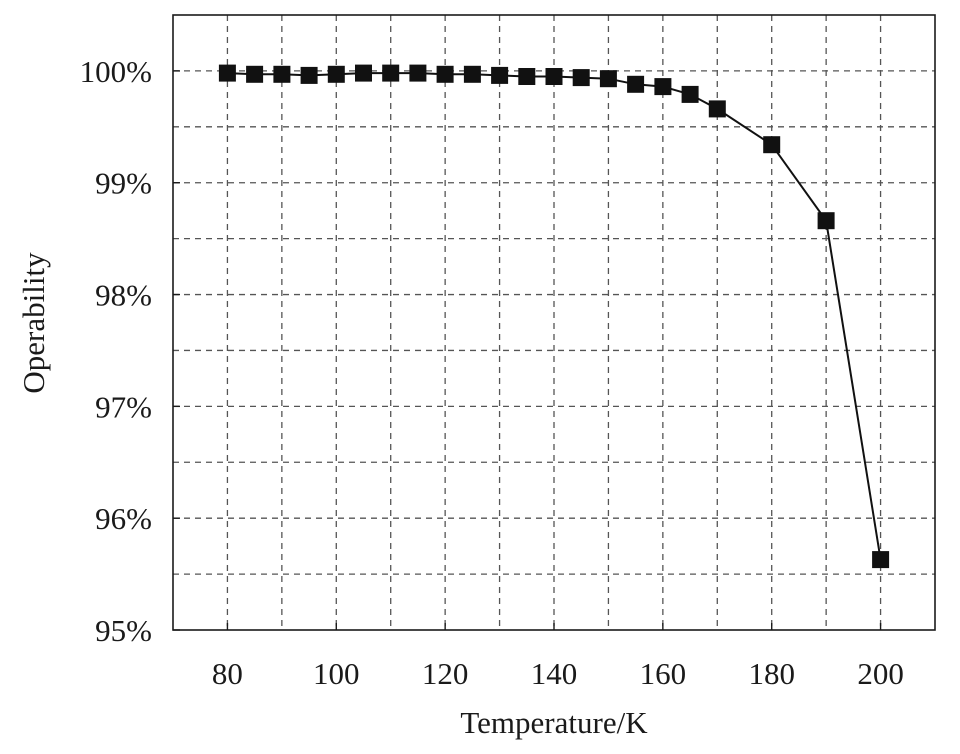  What do you see at coordinates (554, 673) in the screenshot?
I see `x-tick-label-140: 140` at bounding box center [554, 673].